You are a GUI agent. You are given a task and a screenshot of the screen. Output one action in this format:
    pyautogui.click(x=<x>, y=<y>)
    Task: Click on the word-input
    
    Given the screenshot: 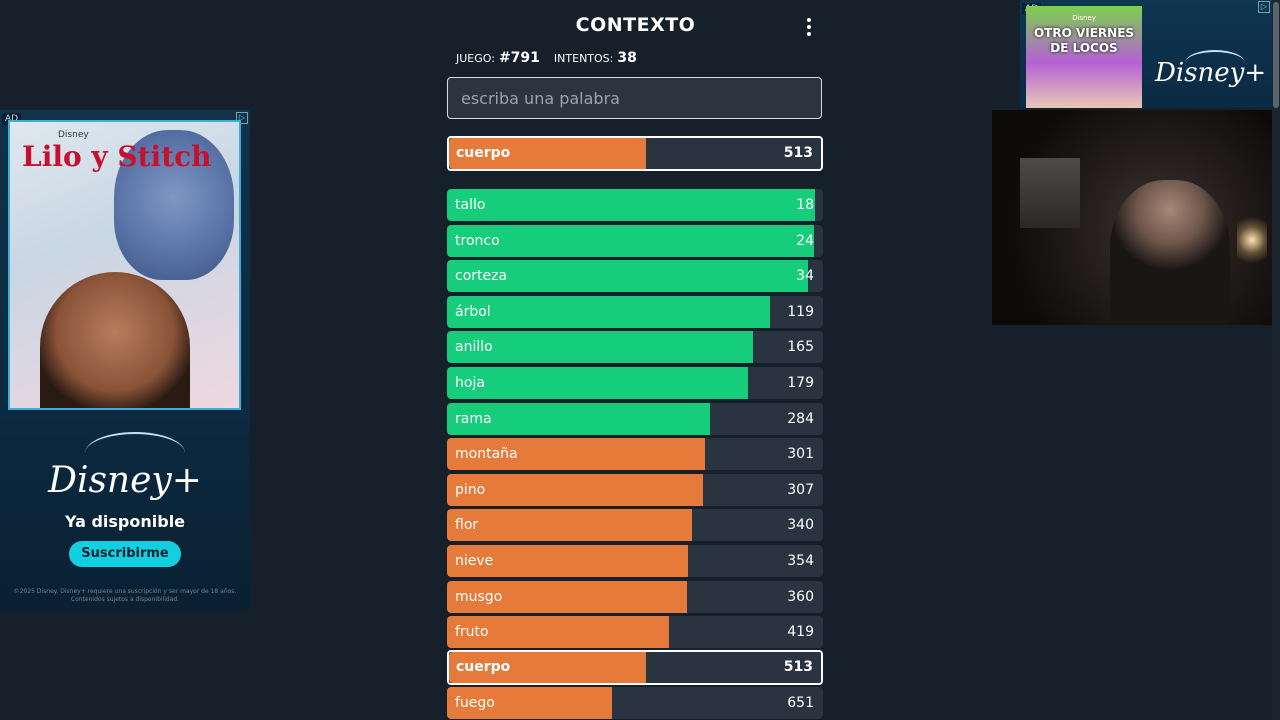 What is the action you would take?
    pyautogui.click(x=634, y=98)
    